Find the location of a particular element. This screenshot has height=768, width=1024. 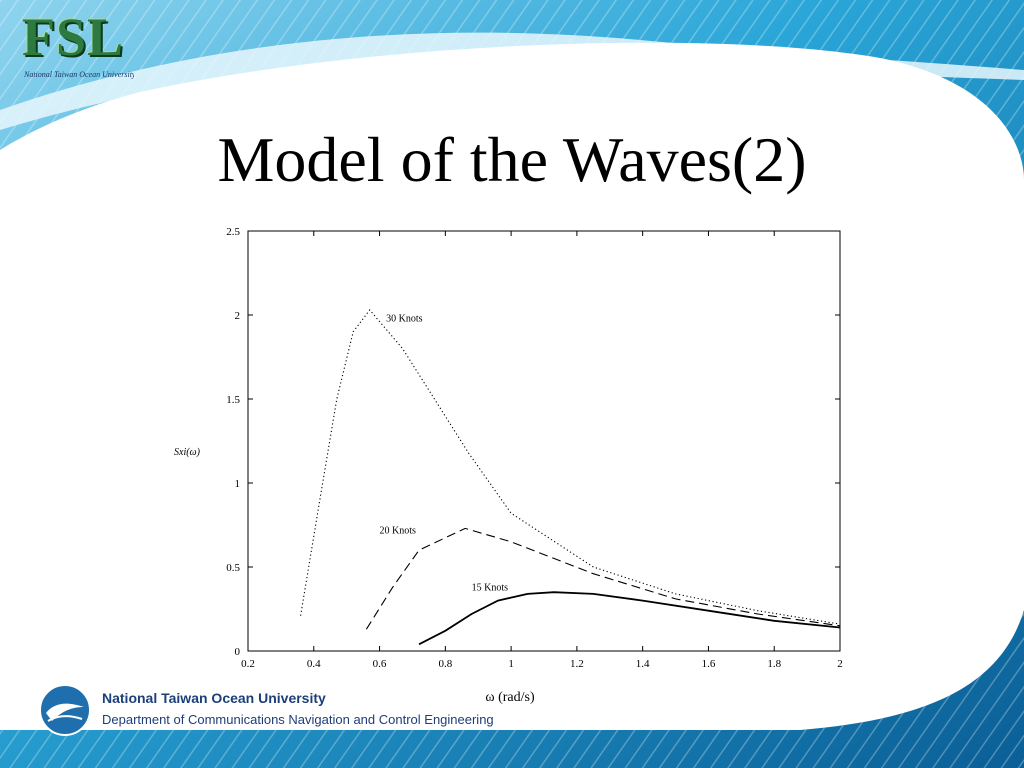

series-line-15-knots is located at coordinates (629, 618).